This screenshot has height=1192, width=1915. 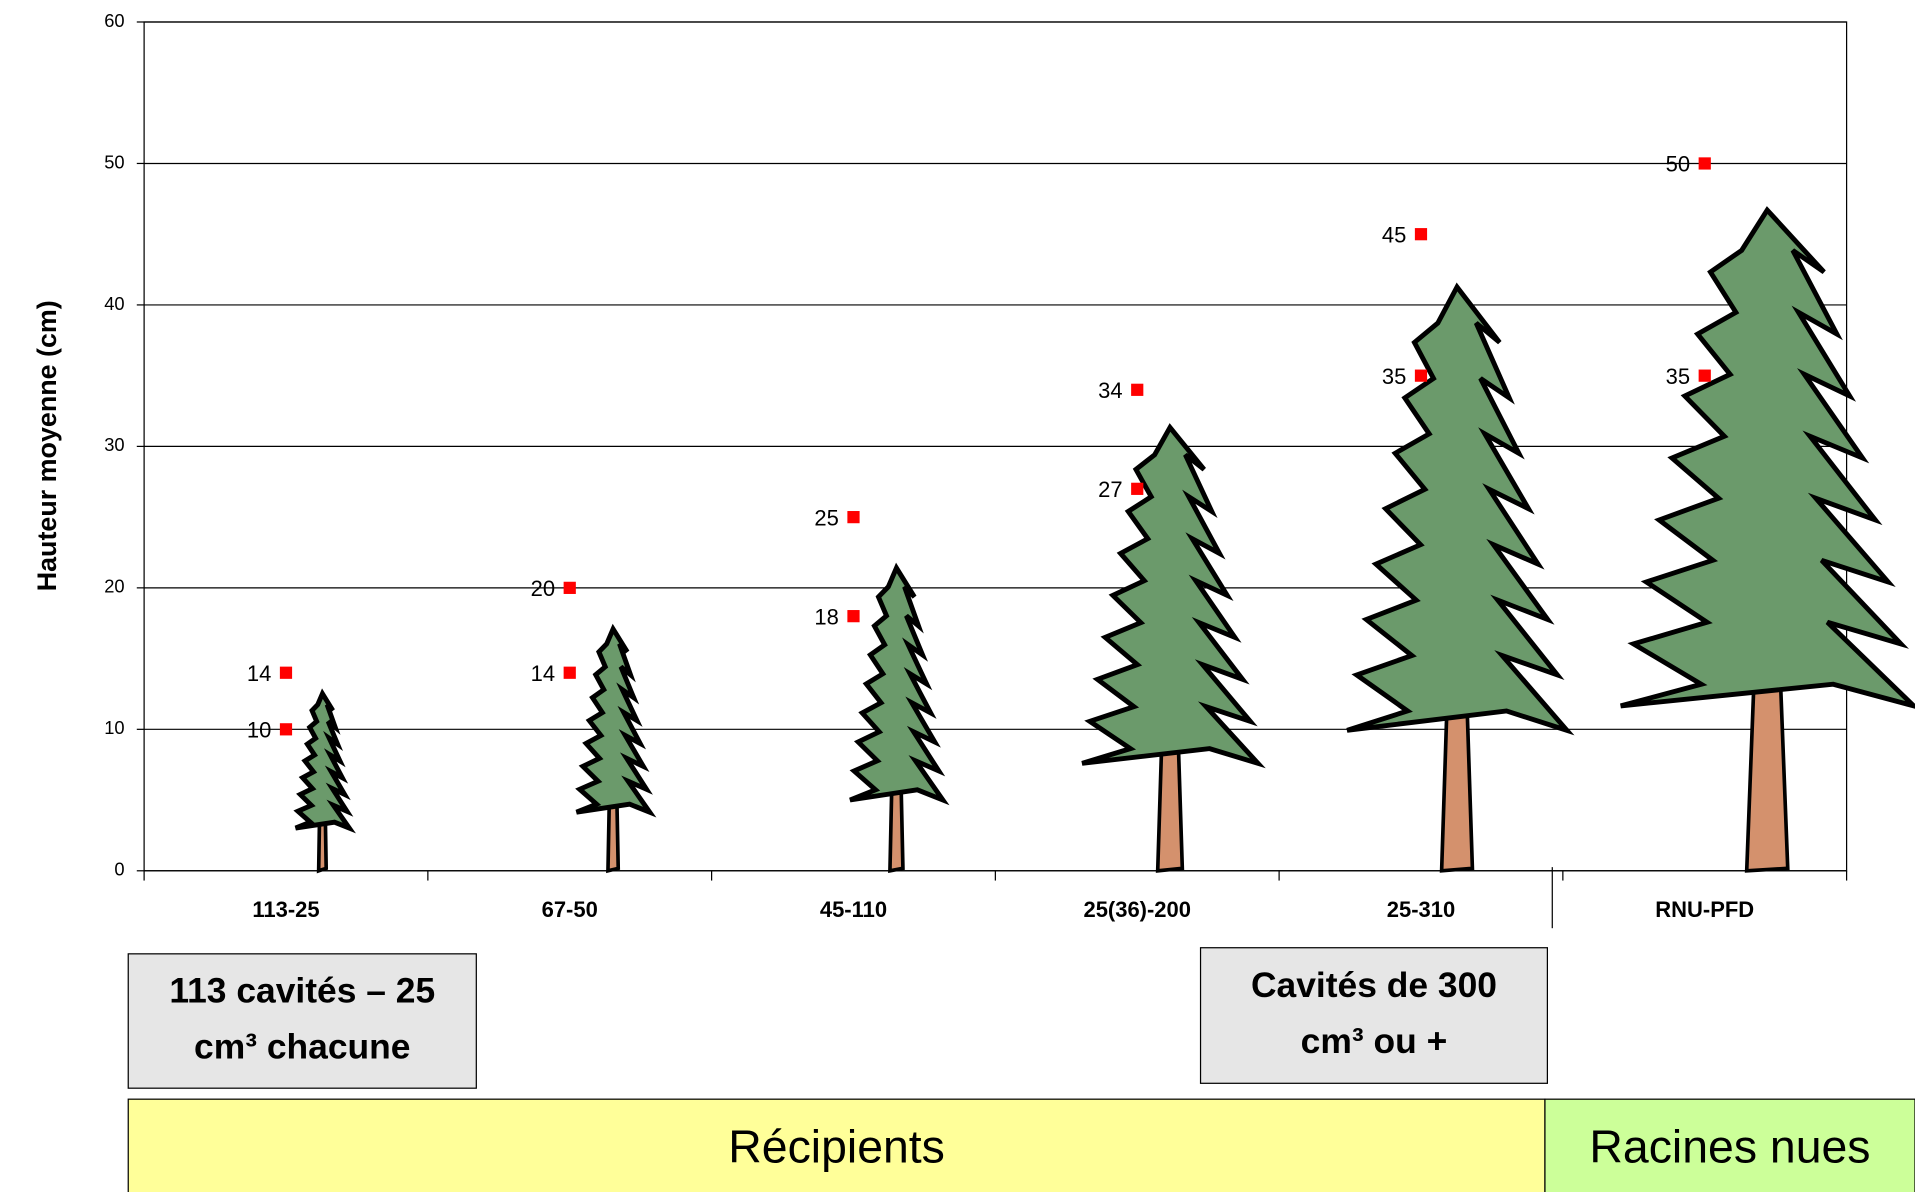 What do you see at coordinates (1374, 1041) in the screenshot?
I see `annotation-text: cm³ ou +` at bounding box center [1374, 1041].